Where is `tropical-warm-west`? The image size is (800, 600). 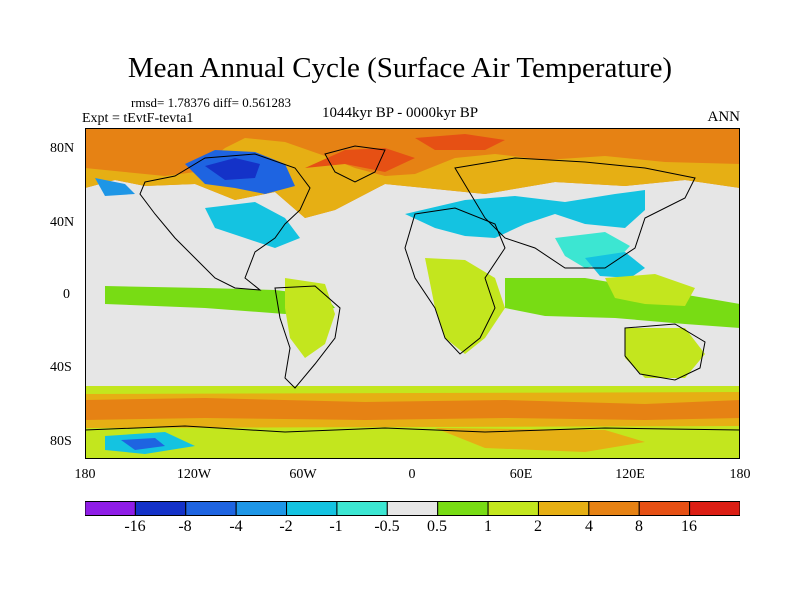 tropical-warm-west is located at coordinates (220, 300).